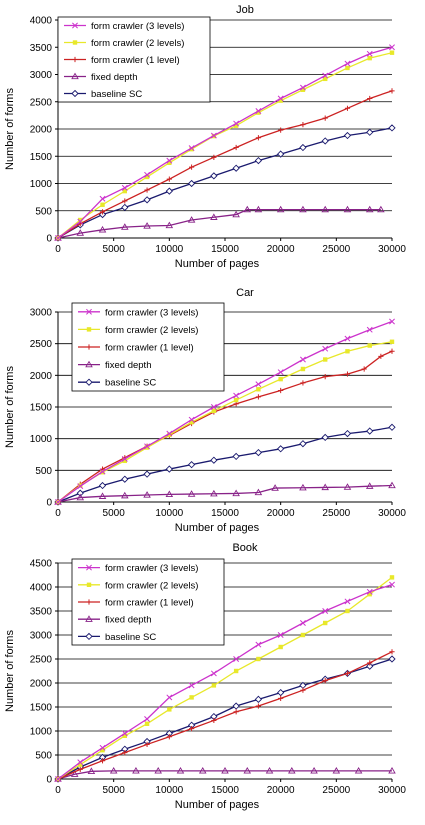 The height and width of the screenshot is (825, 425). Describe the element at coordinates (245, 548) in the screenshot. I see `chart-title: Book` at that location.